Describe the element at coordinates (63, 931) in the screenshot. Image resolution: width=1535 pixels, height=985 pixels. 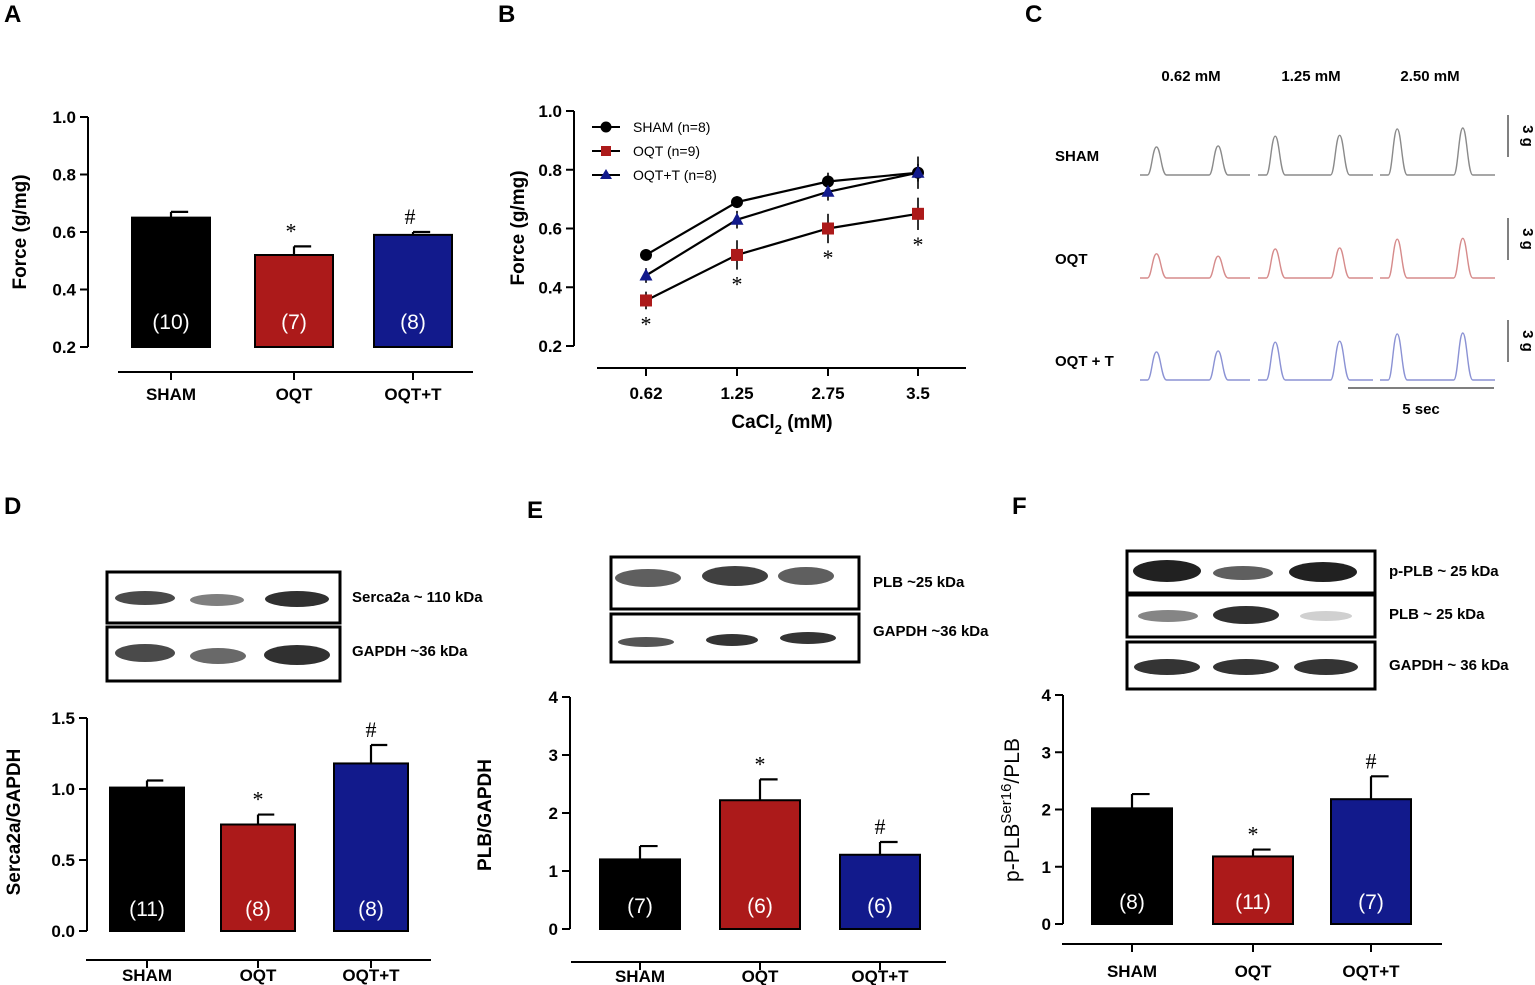
I see `y-tick-label: 0.0` at that location.